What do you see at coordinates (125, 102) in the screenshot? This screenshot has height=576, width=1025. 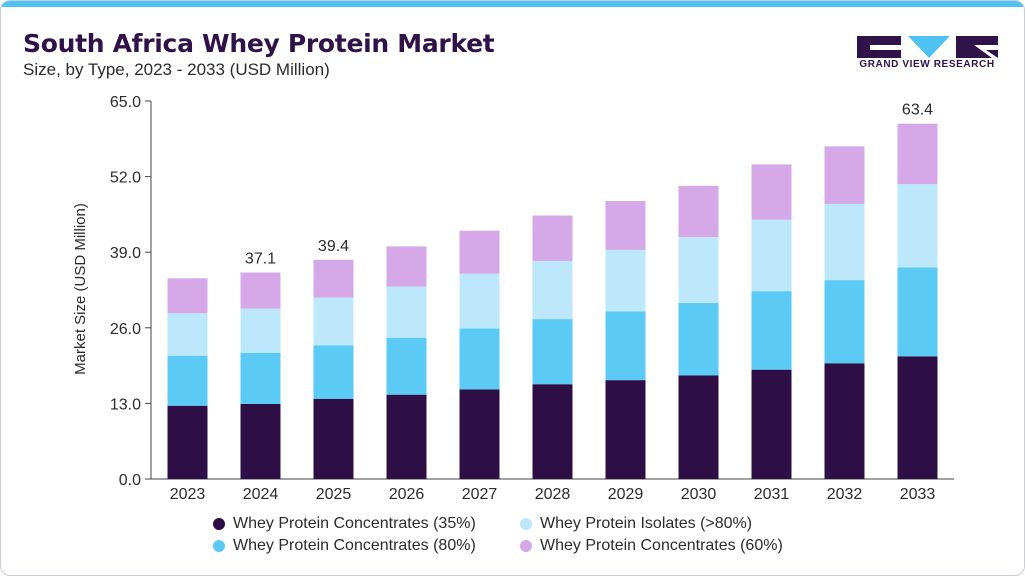 I see `y-tick-label: 65.0` at bounding box center [125, 102].